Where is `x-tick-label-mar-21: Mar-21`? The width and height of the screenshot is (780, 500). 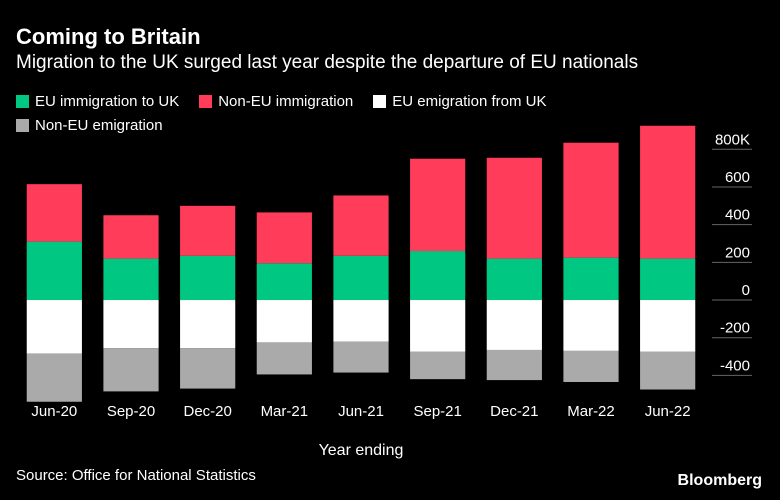 x-tick-label-mar-21: Mar-21 is located at coordinates (285, 411).